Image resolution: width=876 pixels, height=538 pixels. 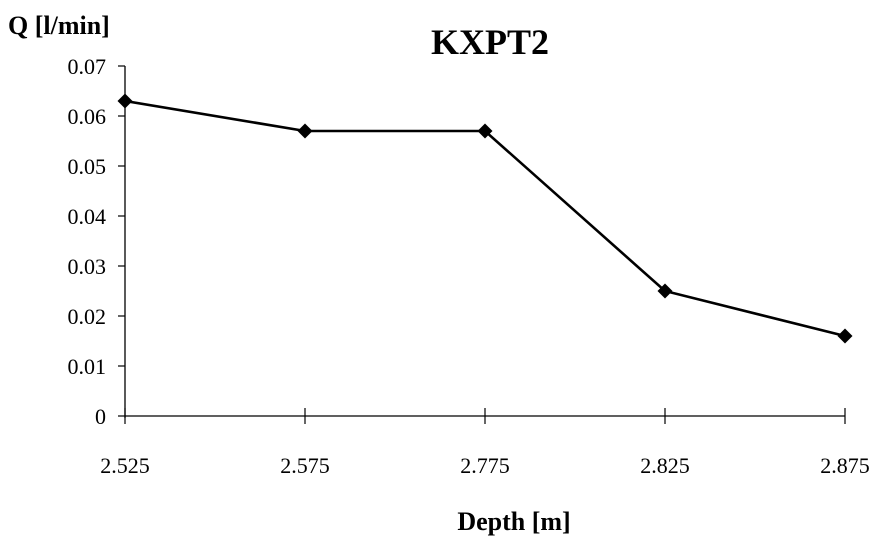 What do you see at coordinates (96, 241) in the screenshot?
I see `y-axis-ticks: 0 0.01 0.02 0.03 0.04 0.05 0.06 0.07` at bounding box center [96, 241].